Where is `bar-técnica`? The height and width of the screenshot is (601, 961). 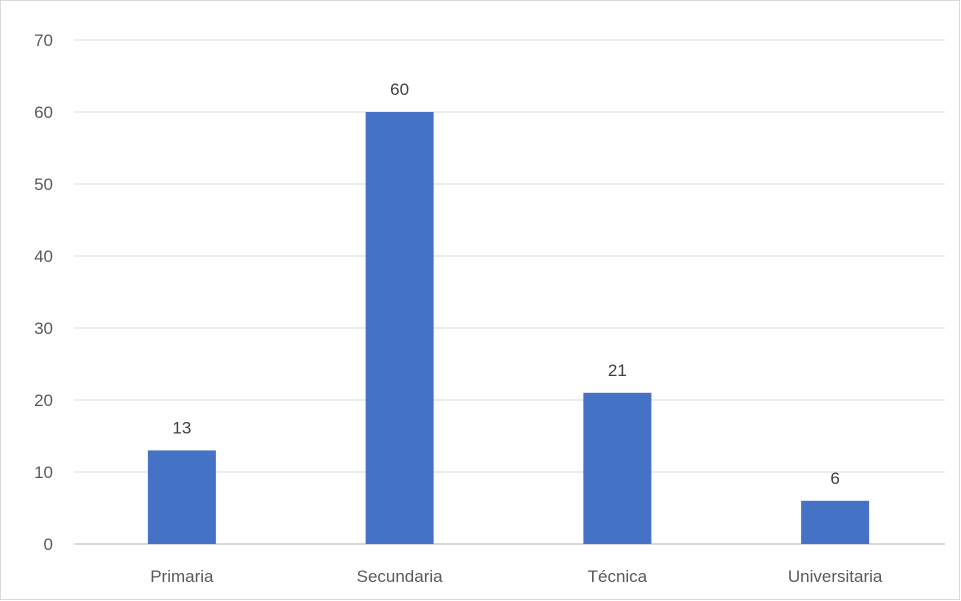
bar-técnica is located at coordinates (617, 468).